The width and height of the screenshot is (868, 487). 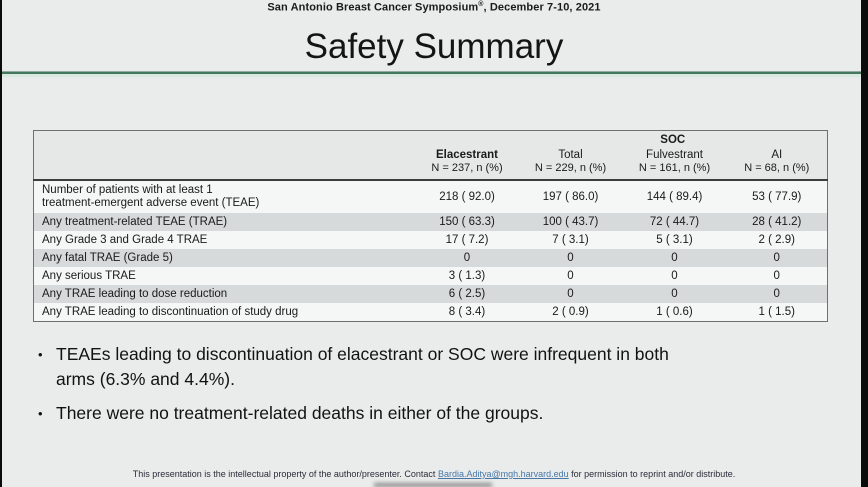 I want to click on column-label: Elacestrant, so click(x=466, y=155).